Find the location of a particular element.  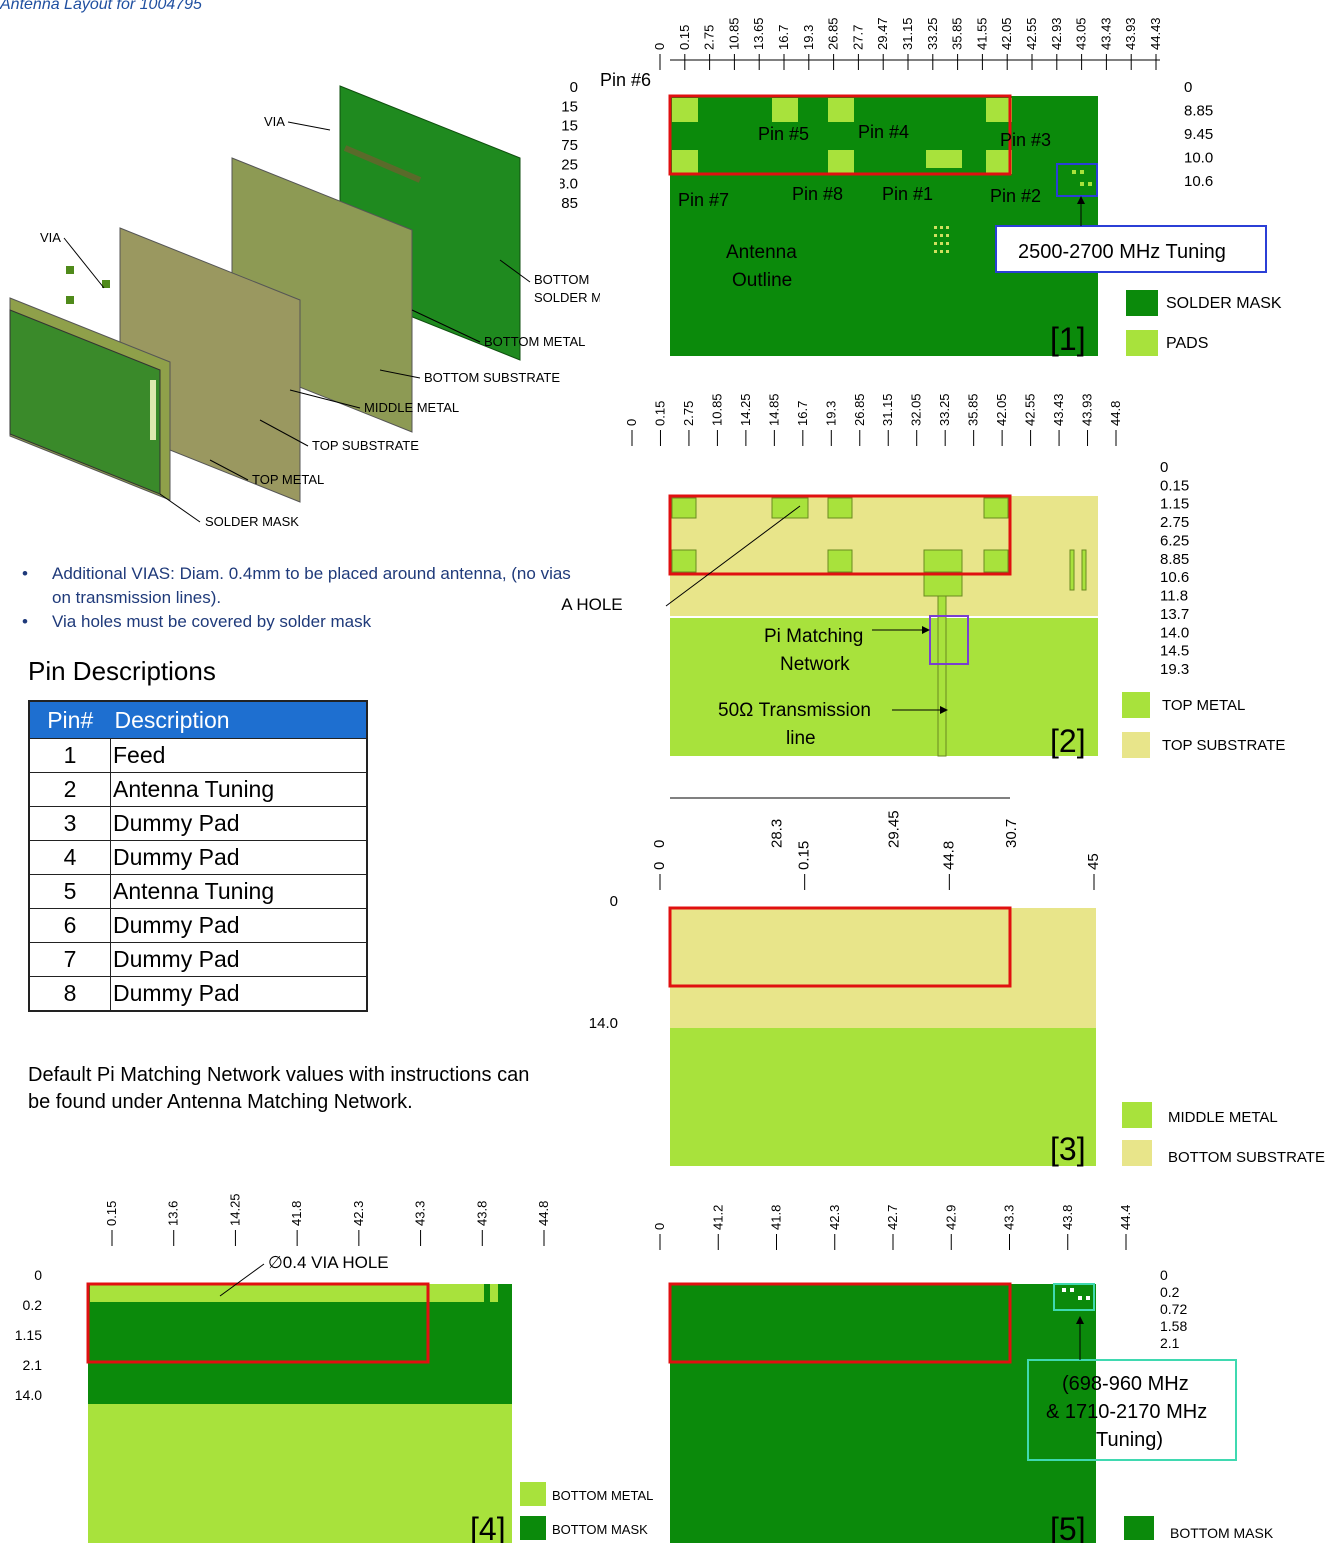

pin-row: 7 Dummy Pad is located at coordinates (198, 959).